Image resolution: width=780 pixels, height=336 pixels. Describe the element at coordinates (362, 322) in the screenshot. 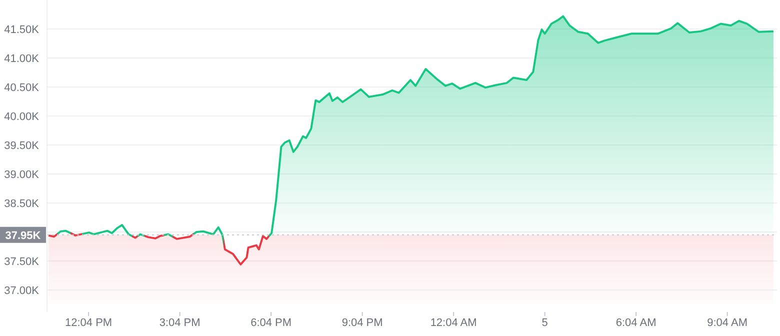

I see `x-tick-label: 9:04 PM` at that location.